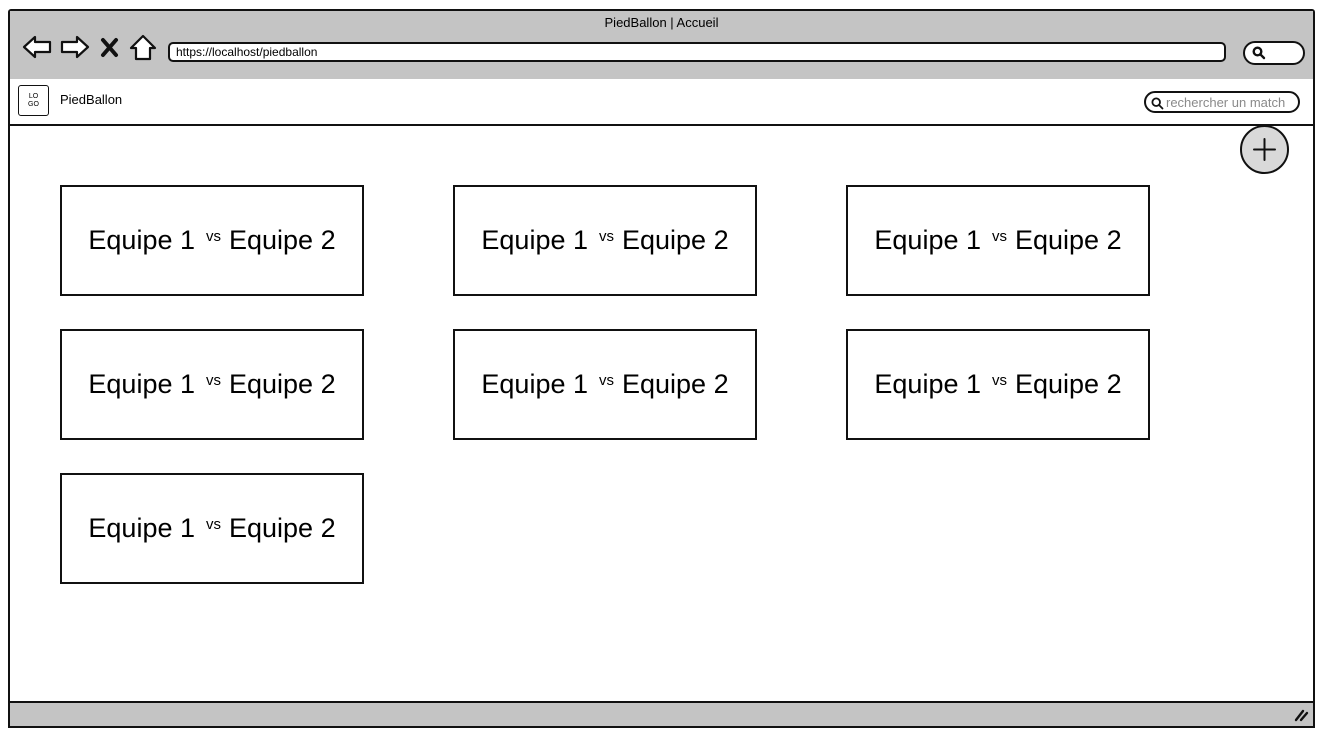 Image resolution: width=1325 pixels, height=743 pixels. What do you see at coordinates (37, 47) in the screenshot?
I see `back-arrow-icon` at bounding box center [37, 47].